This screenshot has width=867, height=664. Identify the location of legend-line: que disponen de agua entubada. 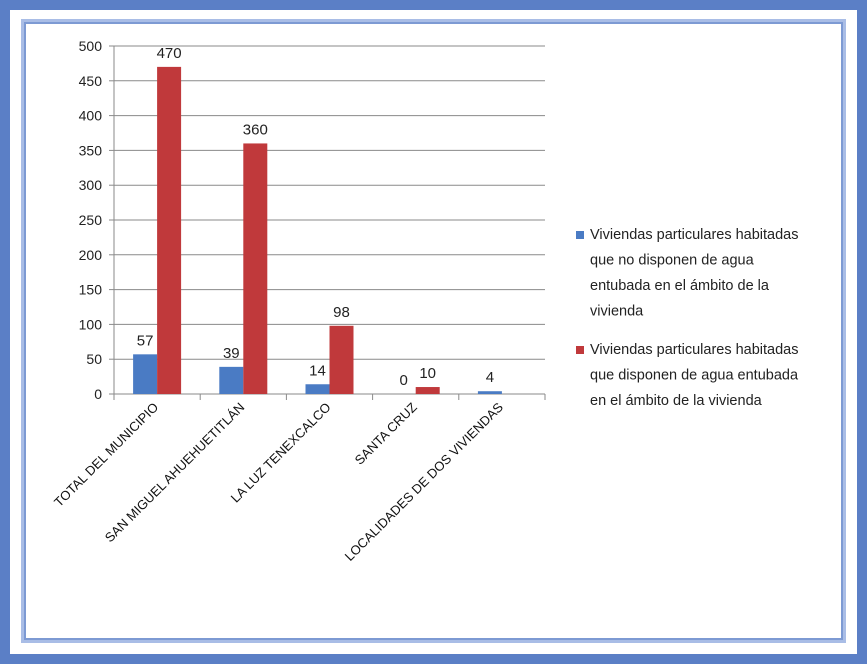
(694, 376).